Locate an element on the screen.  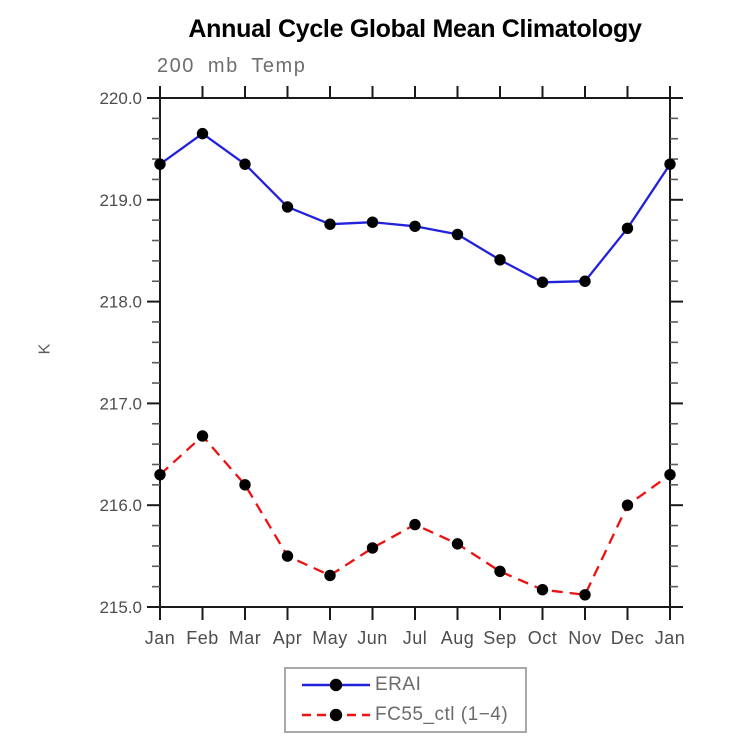
x-tick-label: Jun is located at coordinates (372, 638).